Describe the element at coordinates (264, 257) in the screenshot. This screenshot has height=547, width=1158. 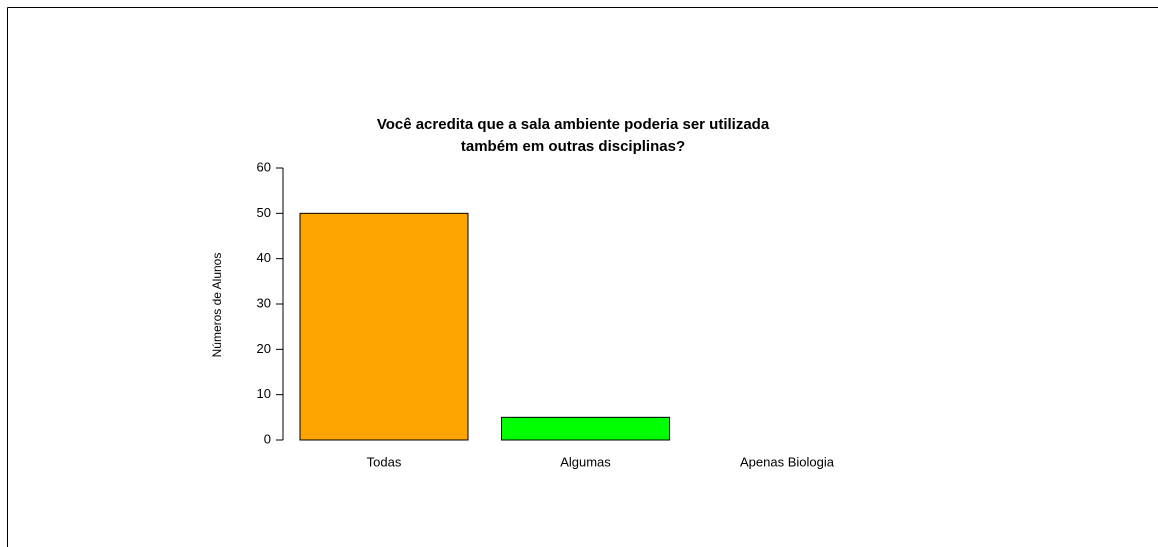
I see `y-tick-label: 40` at that location.